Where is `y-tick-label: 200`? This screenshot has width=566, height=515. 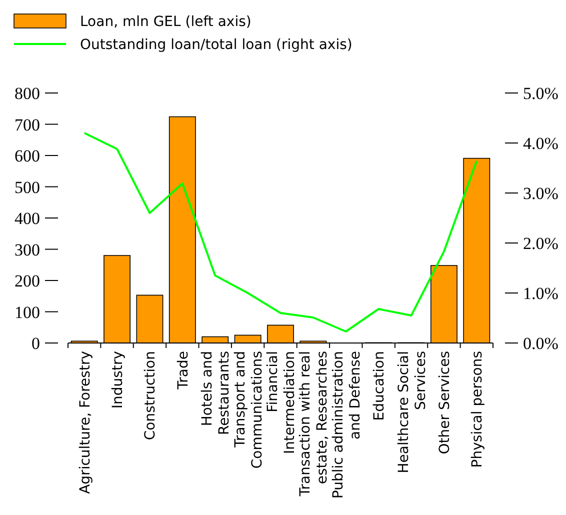
y-tick-label: 200 is located at coordinates (27, 281).